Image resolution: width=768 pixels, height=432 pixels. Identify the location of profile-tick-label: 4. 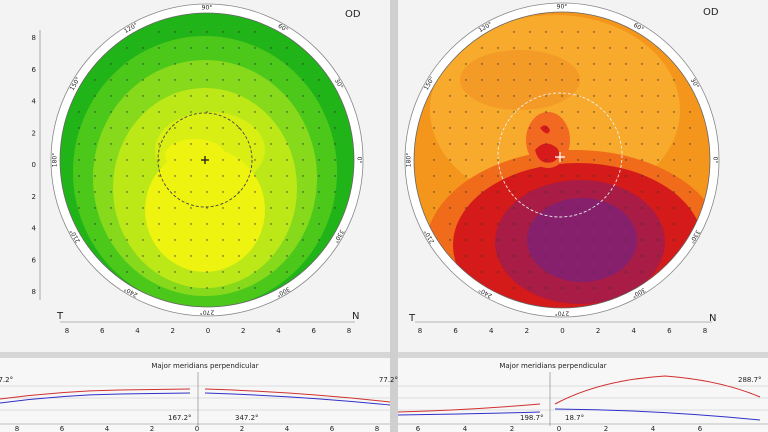
(465, 428).